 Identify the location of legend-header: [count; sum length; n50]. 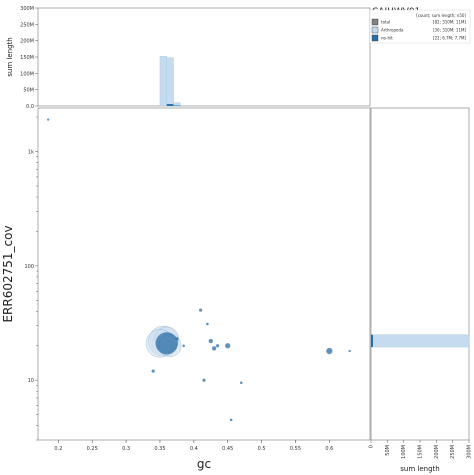
(441, 15).